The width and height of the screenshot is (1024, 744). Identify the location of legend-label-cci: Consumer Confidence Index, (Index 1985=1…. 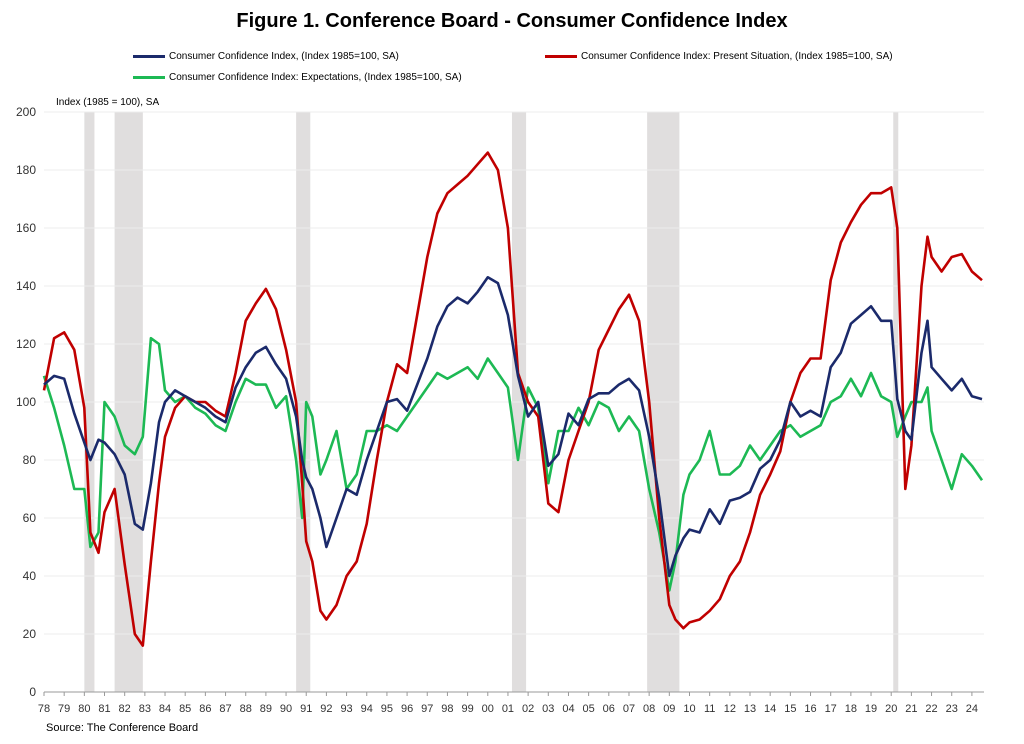
(284, 56).